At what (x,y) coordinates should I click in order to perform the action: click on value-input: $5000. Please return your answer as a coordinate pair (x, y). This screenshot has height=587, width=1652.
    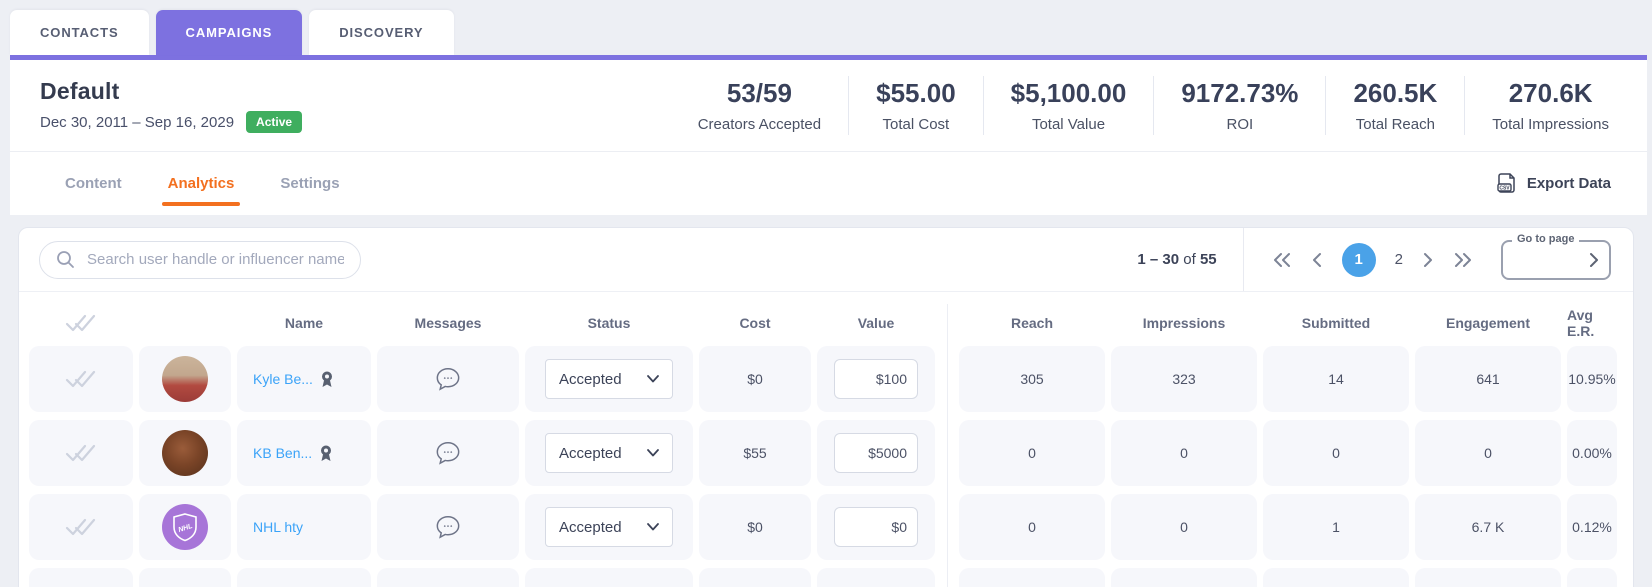
    Looking at the image, I should click on (876, 453).